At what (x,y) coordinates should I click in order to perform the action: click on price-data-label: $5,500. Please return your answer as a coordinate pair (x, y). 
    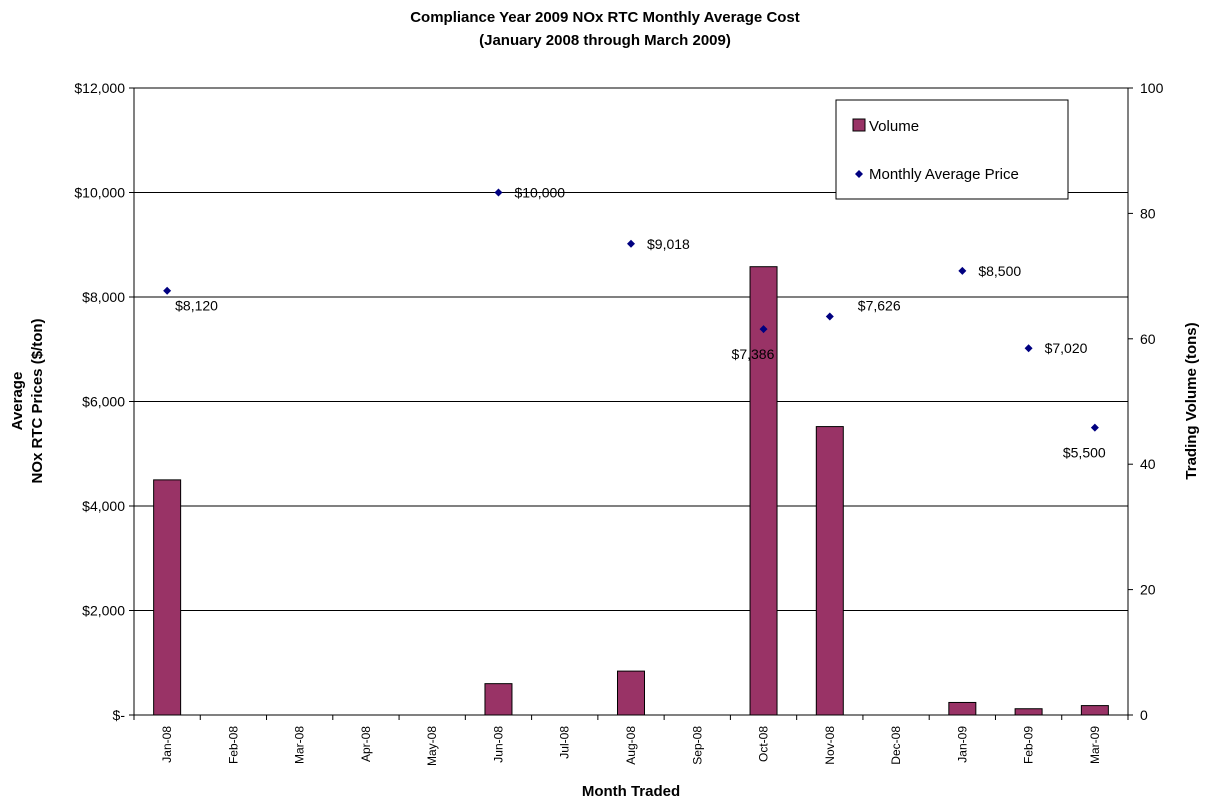
    Looking at the image, I should click on (1084, 453).